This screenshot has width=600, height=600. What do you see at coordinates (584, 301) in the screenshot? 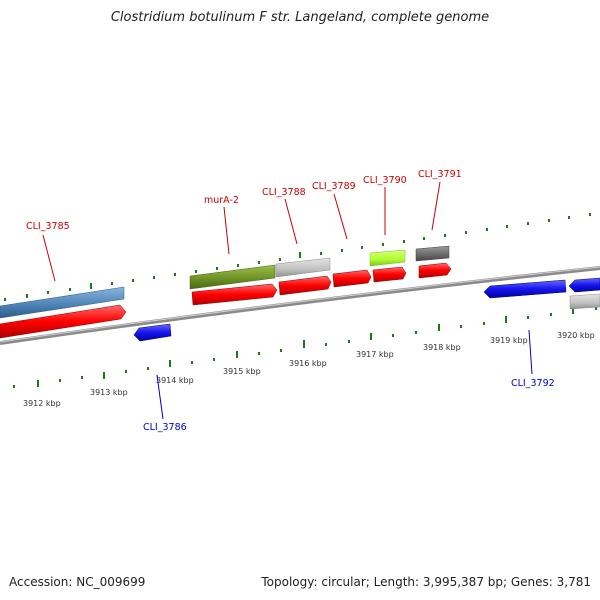
I see `feature-bar-right` at bounding box center [584, 301].